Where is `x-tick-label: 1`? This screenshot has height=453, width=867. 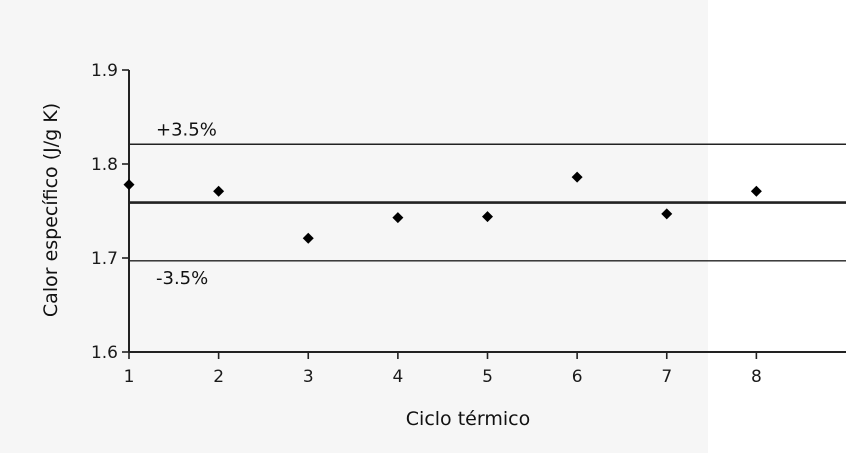
x-tick-label: 1 is located at coordinates (129, 377).